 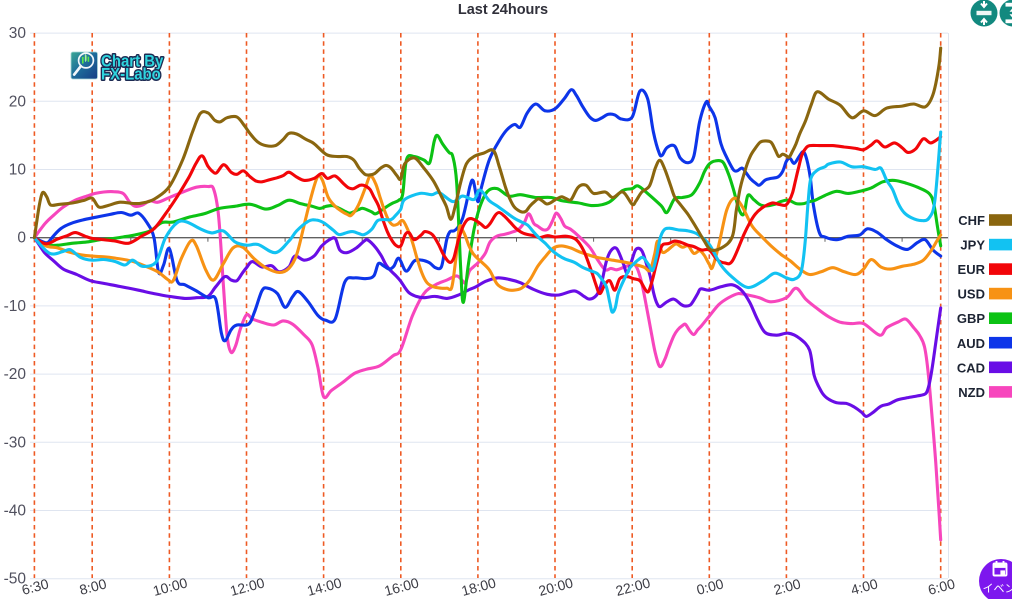 I want to click on svg-text: 10, so click(x=18, y=170).